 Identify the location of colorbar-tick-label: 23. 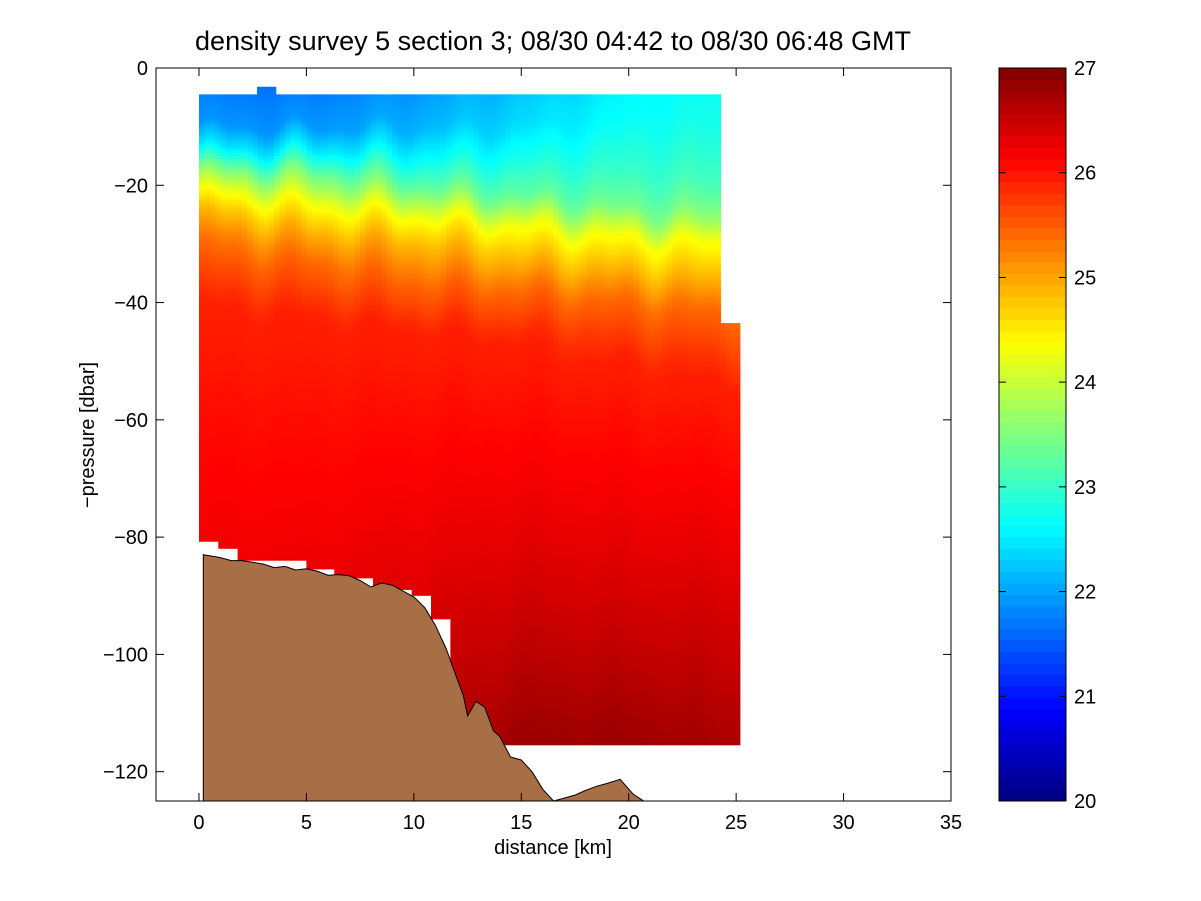
(1085, 488).